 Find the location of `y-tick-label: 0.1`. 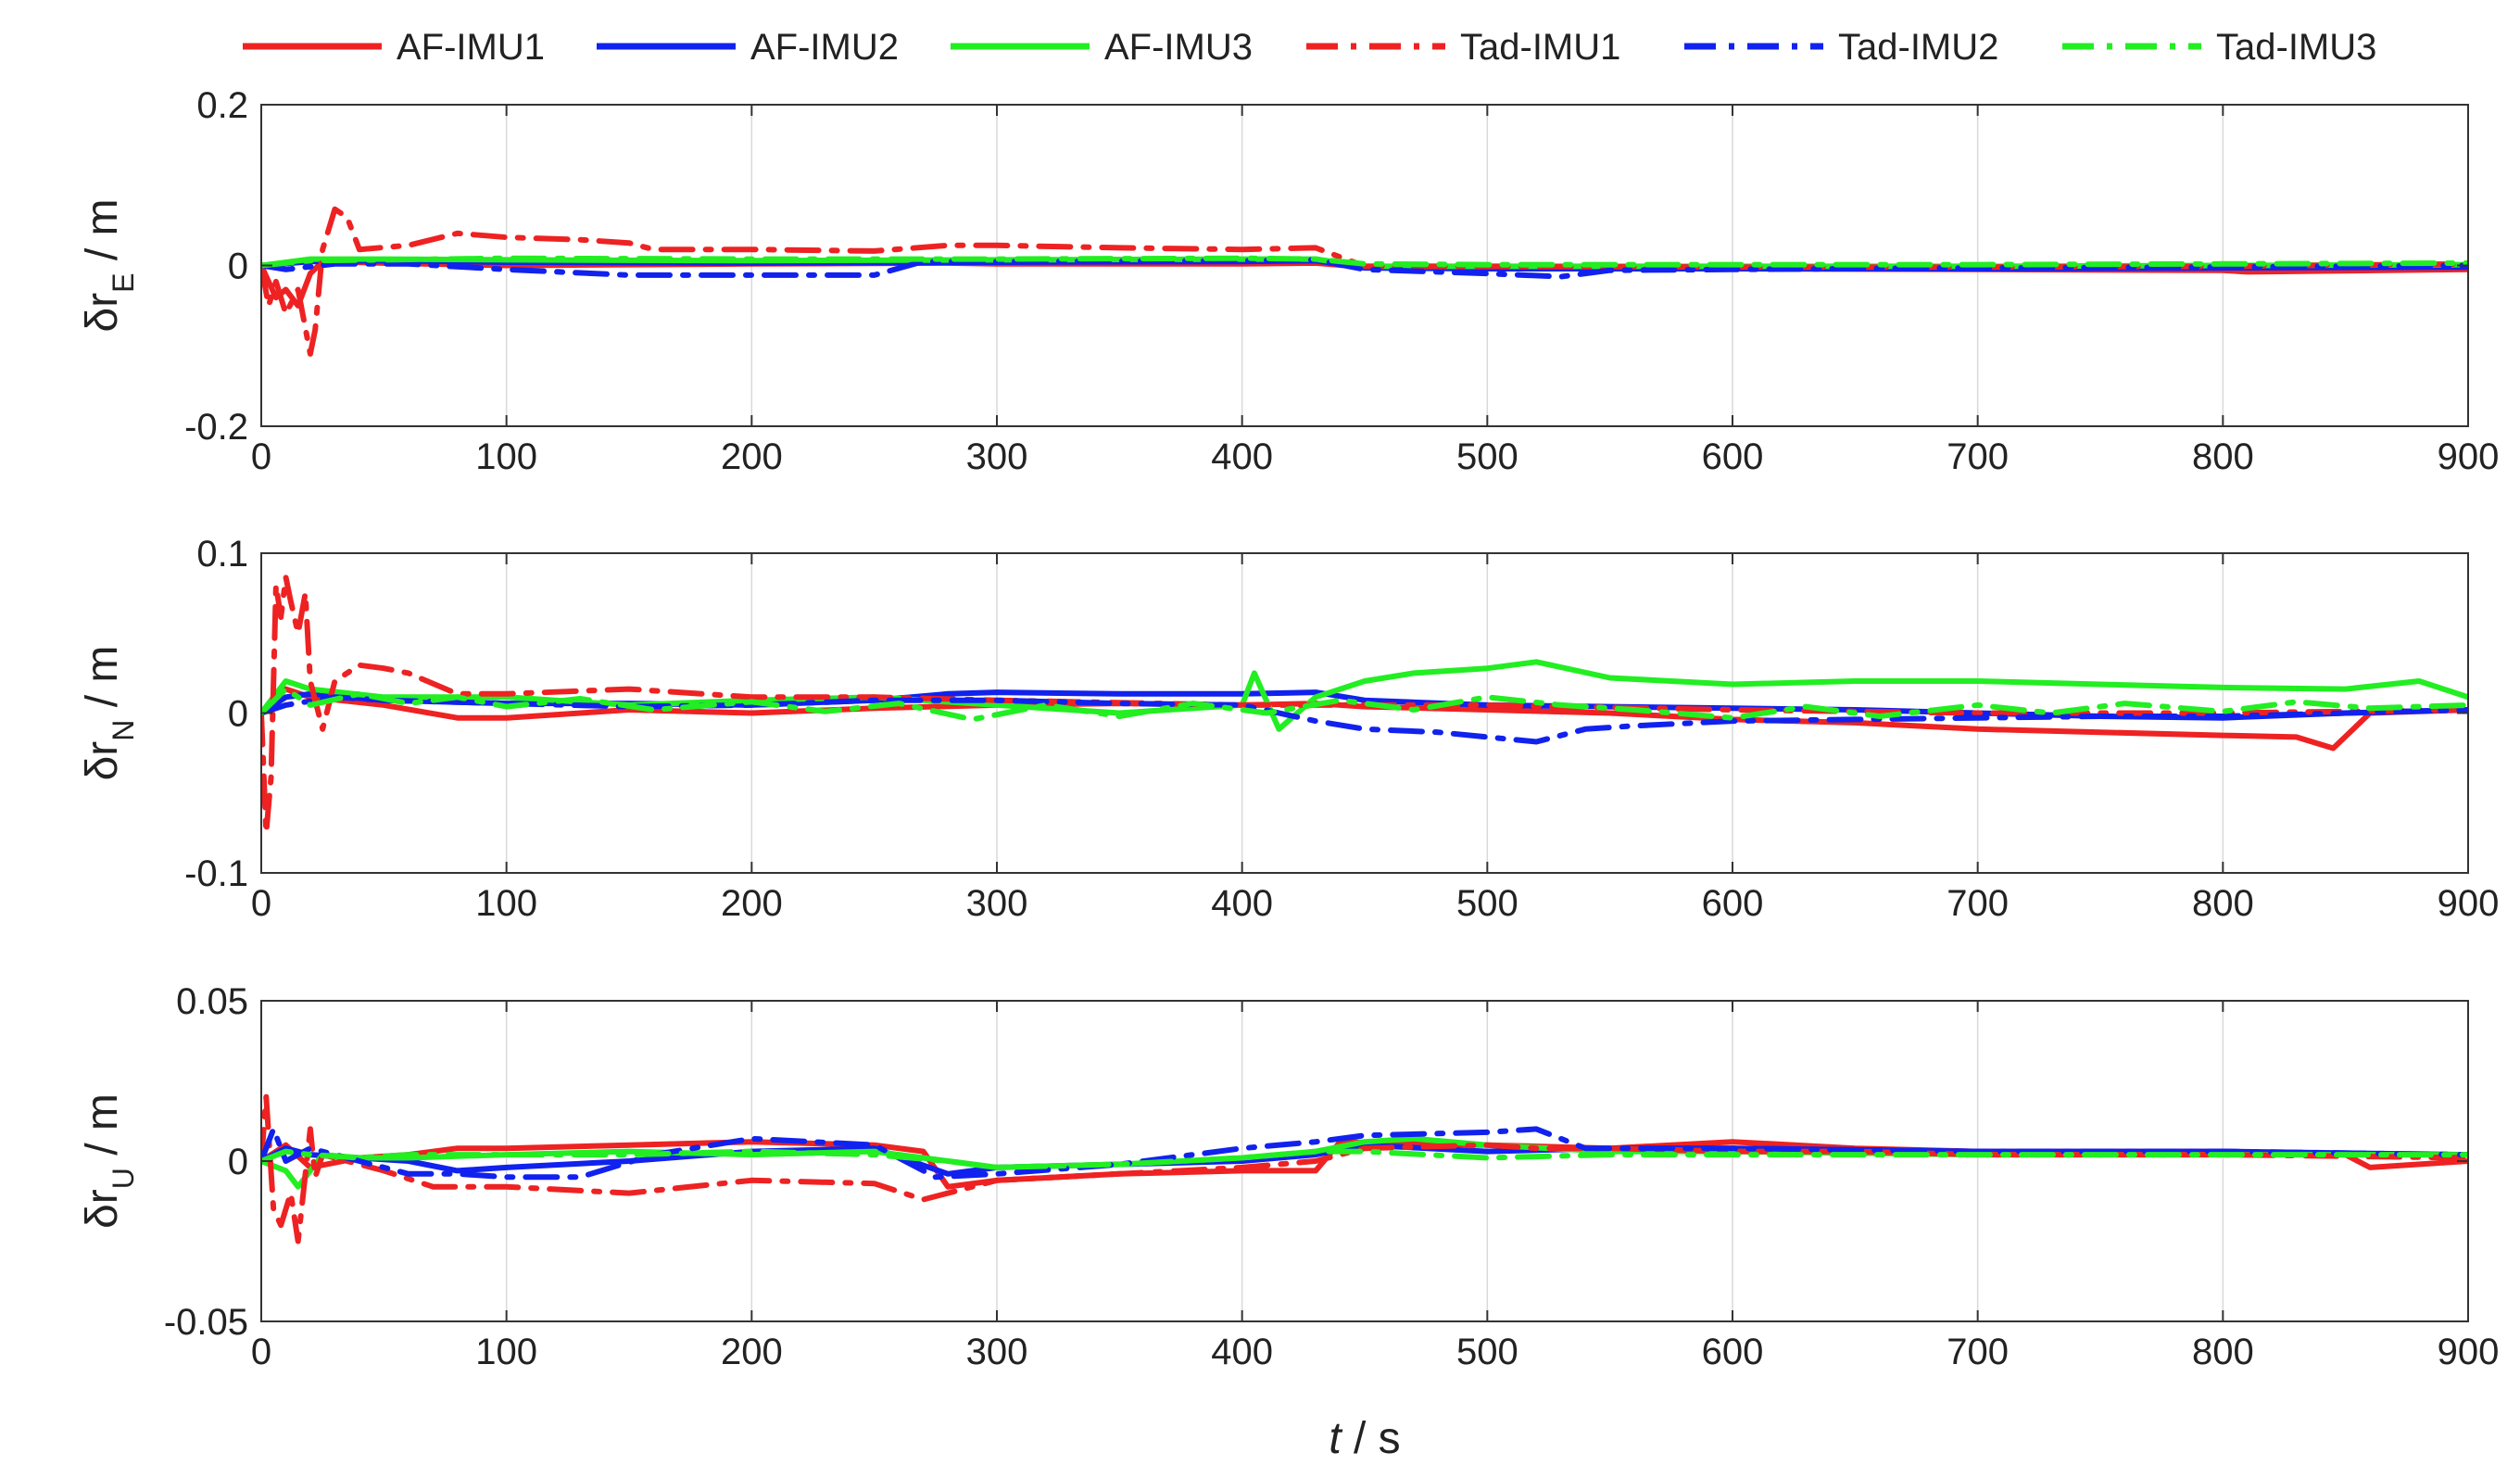

y-tick-label: 0.1 is located at coordinates (222, 554).